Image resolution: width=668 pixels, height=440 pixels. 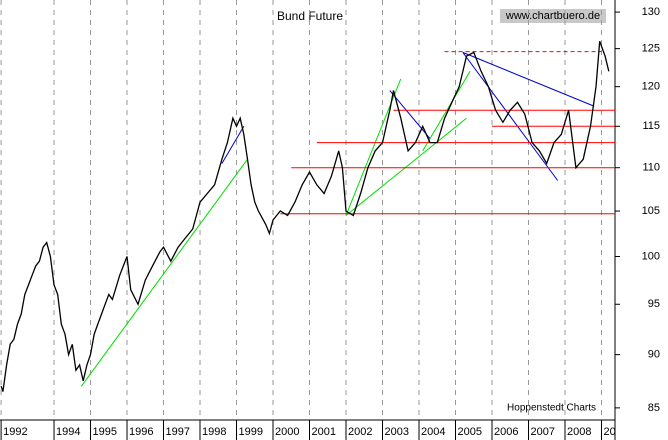 I want to click on x-tick-label: 1997, so click(x=178, y=432).